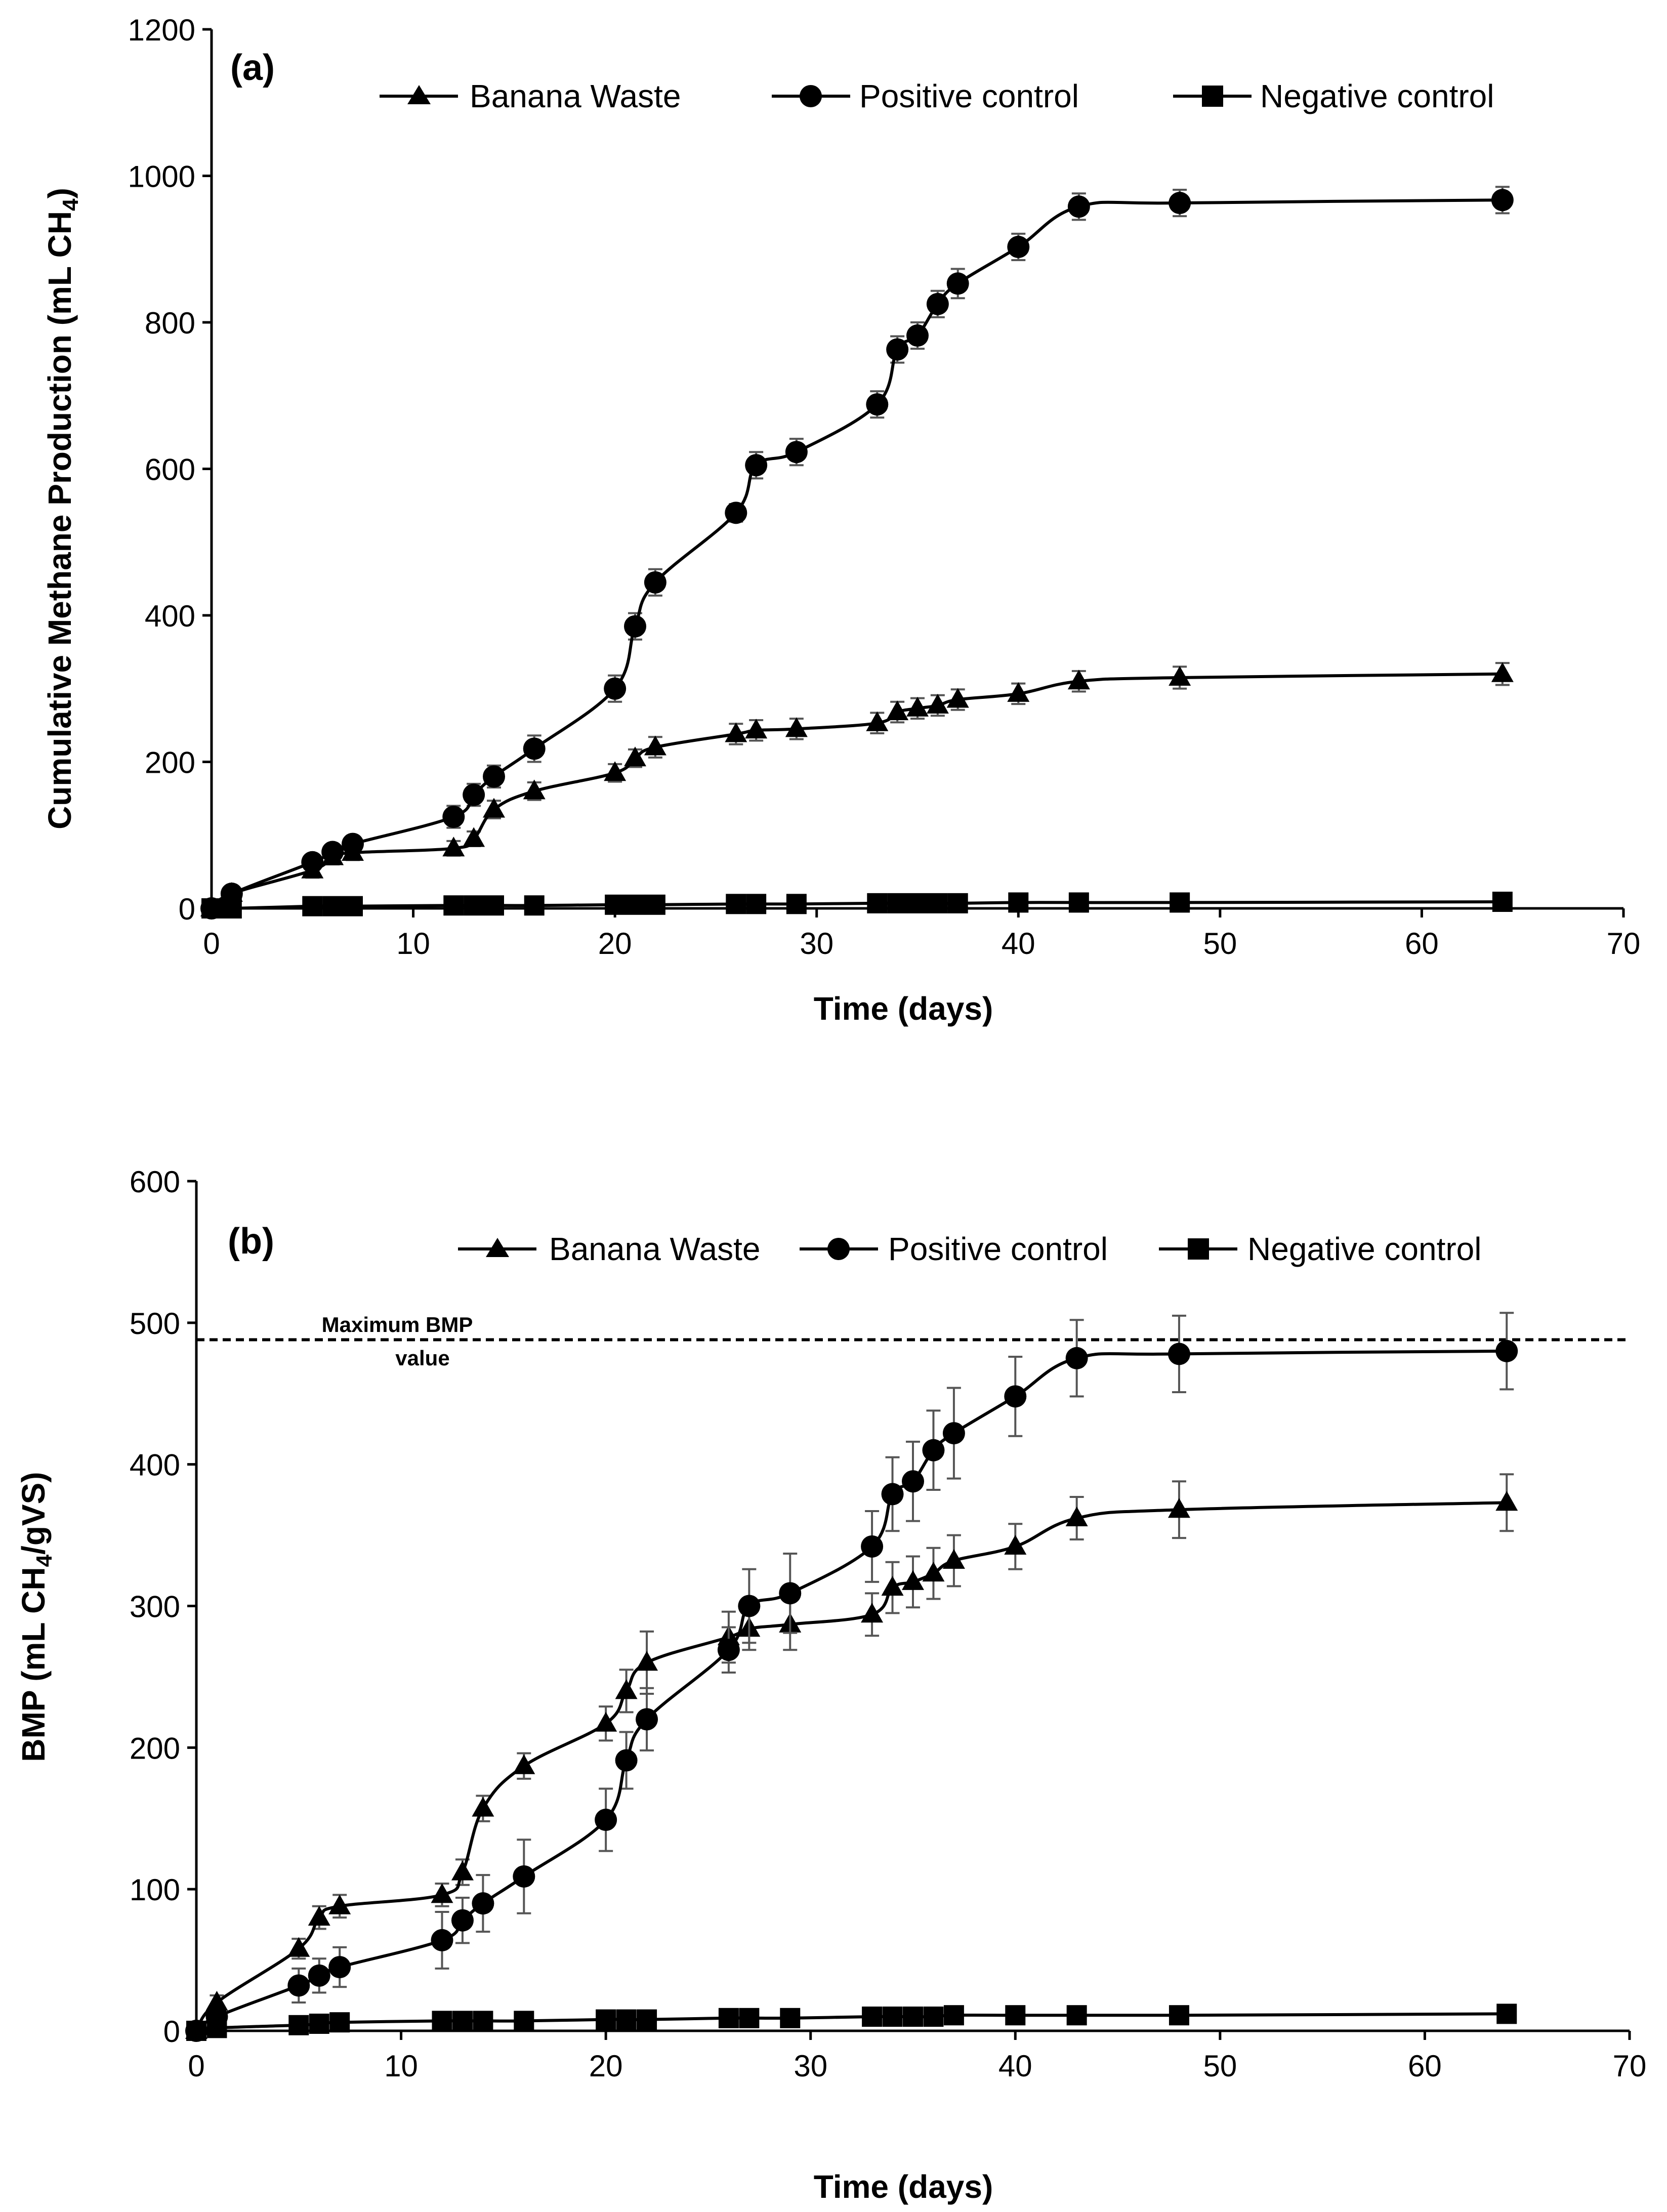 This screenshot has width=1667, height=2212. Describe the element at coordinates (615, 944) in the screenshot. I see `panel-a-x-tick-label: 20` at that location.